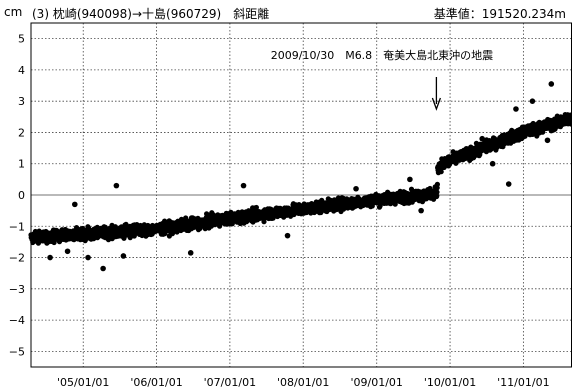 Image resolution: width=572 pixels, height=392 pixels. Describe the element at coordinates (303, 382) in the screenshot. I see `x-tick-label: '08/01/01` at that location.